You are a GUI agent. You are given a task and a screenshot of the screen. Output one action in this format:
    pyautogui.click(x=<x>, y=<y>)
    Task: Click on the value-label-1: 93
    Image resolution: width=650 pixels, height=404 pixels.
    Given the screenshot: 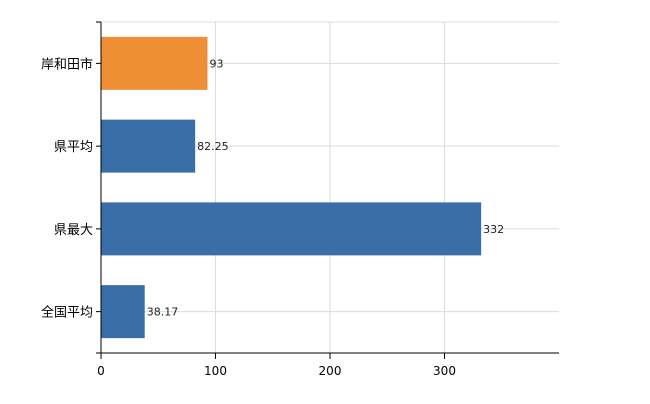 What is the action you would take?
    pyautogui.click(x=216, y=63)
    